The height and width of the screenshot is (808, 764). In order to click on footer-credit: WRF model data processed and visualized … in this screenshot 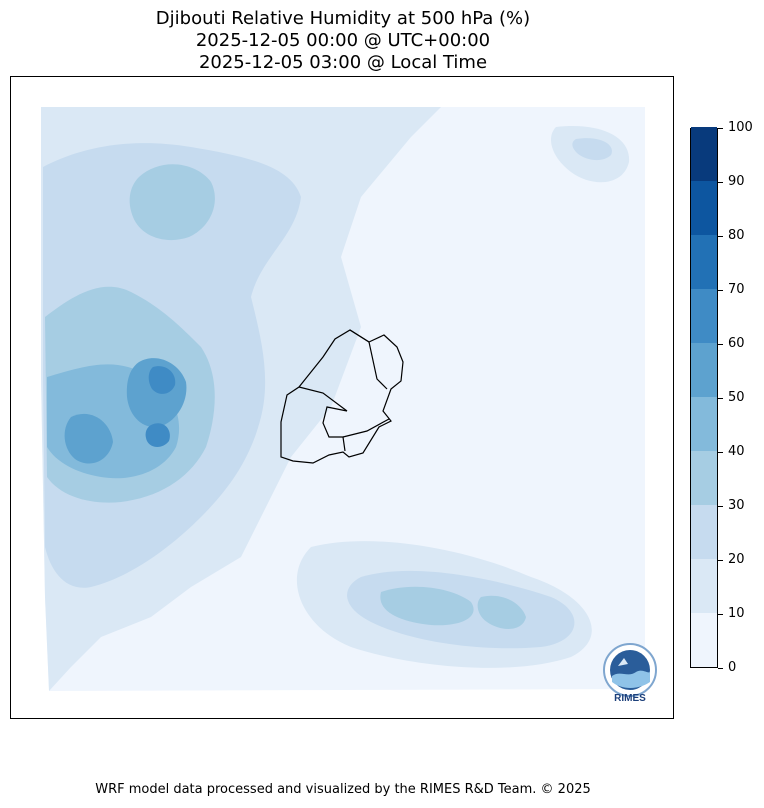, I will do `click(343, 789)`.